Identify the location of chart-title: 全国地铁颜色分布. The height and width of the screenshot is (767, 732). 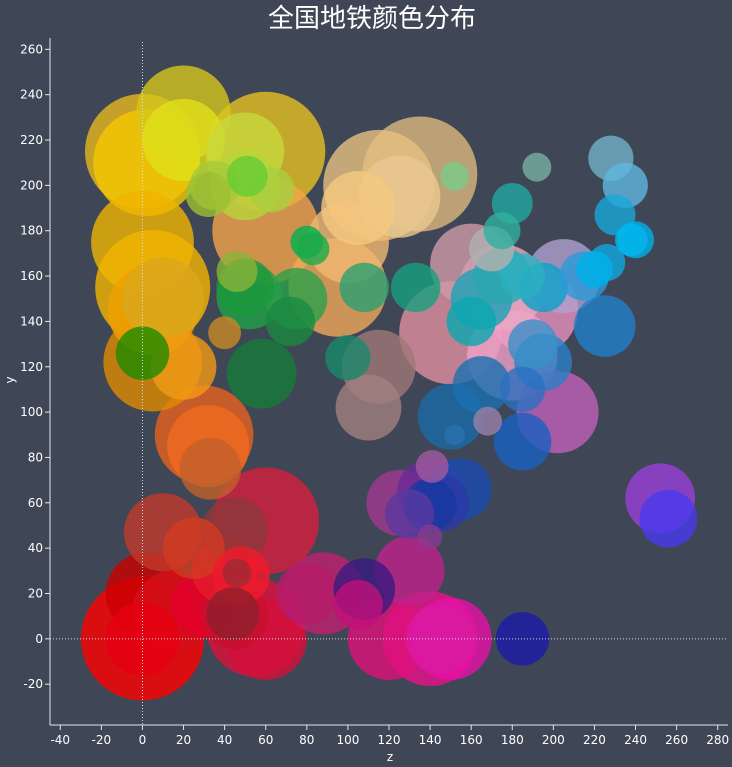
(372, 19).